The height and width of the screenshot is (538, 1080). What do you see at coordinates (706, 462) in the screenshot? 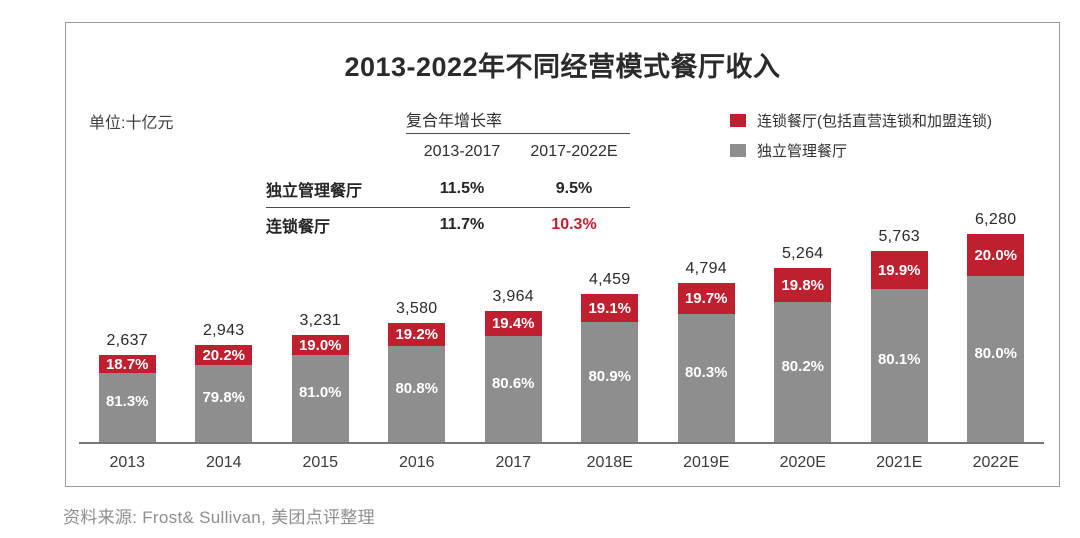
I see `x-axis-label-2019E: 2019E` at bounding box center [706, 462].